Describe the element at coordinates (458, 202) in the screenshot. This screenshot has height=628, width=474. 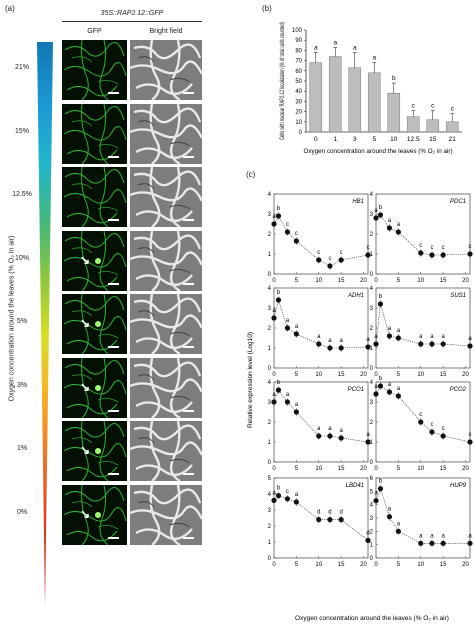
I see `gene-label: PDC1` at that location.